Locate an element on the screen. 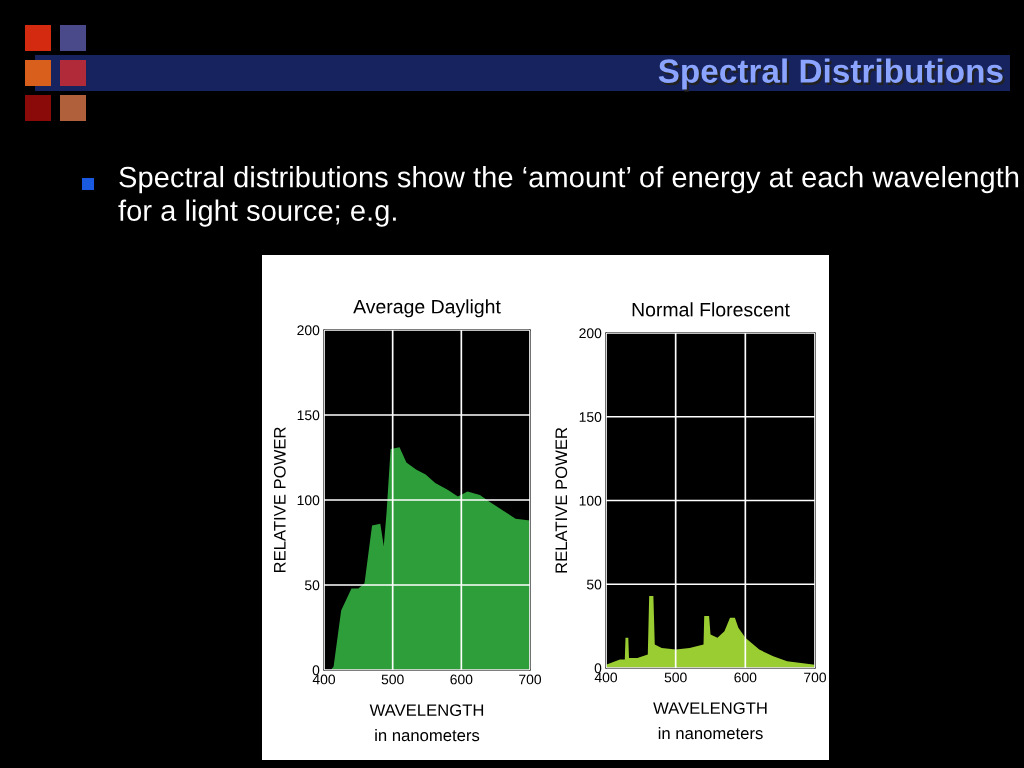 The height and width of the screenshot is (768, 1024). chart-title: Normal Florescent is located at coordinates (711, 309).